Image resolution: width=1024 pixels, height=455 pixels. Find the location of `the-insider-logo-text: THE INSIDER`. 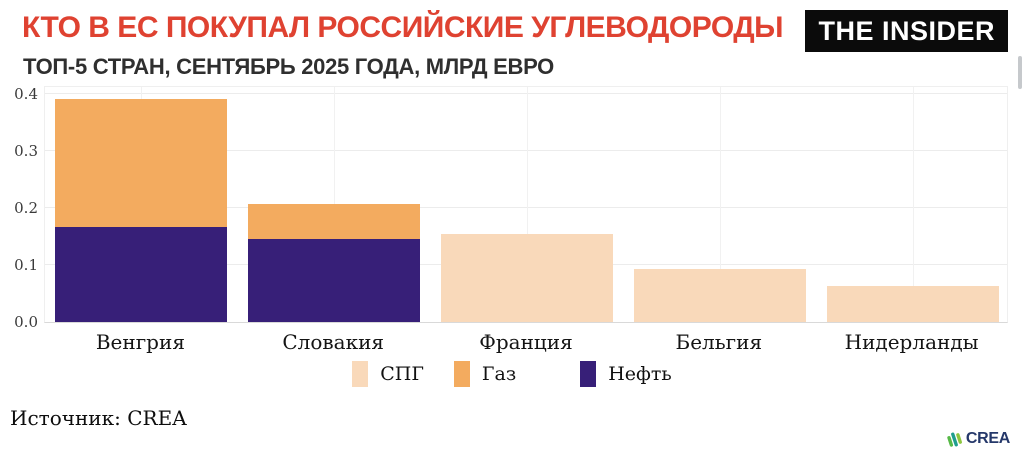

the-insider-logo-text: THE INSIDER is located at coordinates (906, 30).